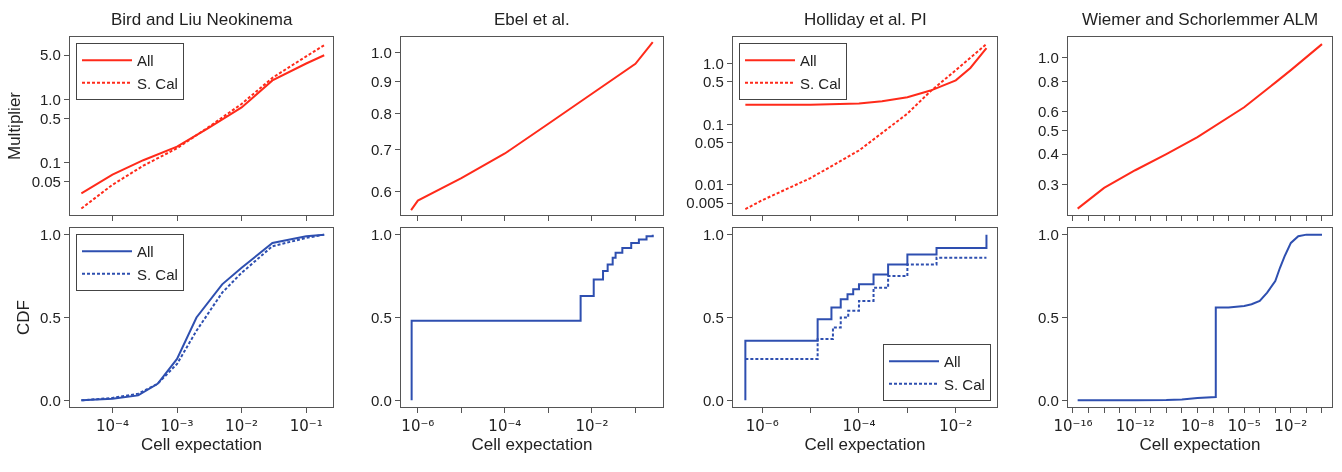 This screenshot has height=472, width=1342. Describe the element at coordinates (705, 203) in the screenshot. I see `y-tick-label: 0.005` at that location.